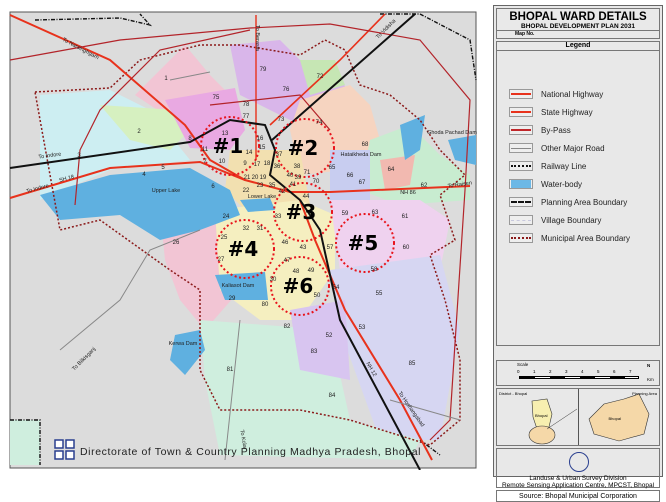  I want to click on place-label: Lower Lake, so click(262, 197).